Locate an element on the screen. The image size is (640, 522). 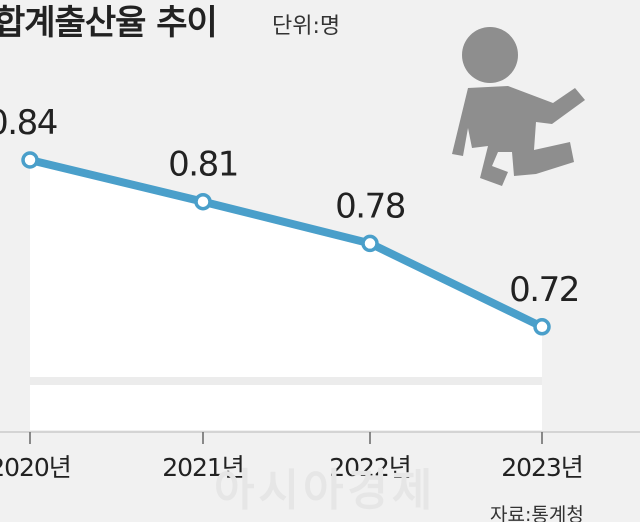
x-tick-label: 2022년 is located at coordinates (370, 467).